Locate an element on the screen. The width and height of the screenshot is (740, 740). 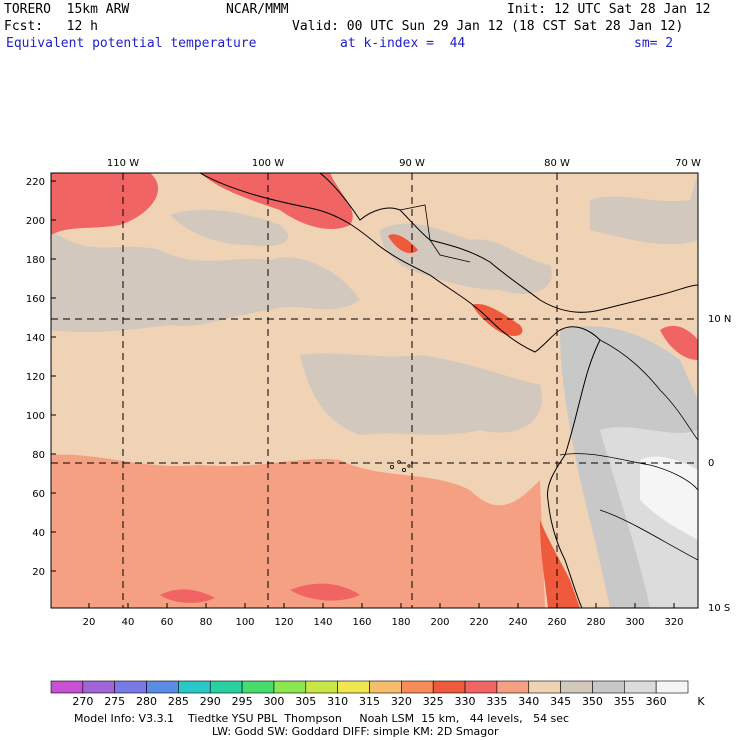
init-time: Init: 12 UTC Sat 28 Jan 12 is located at coordinates (609, 9).